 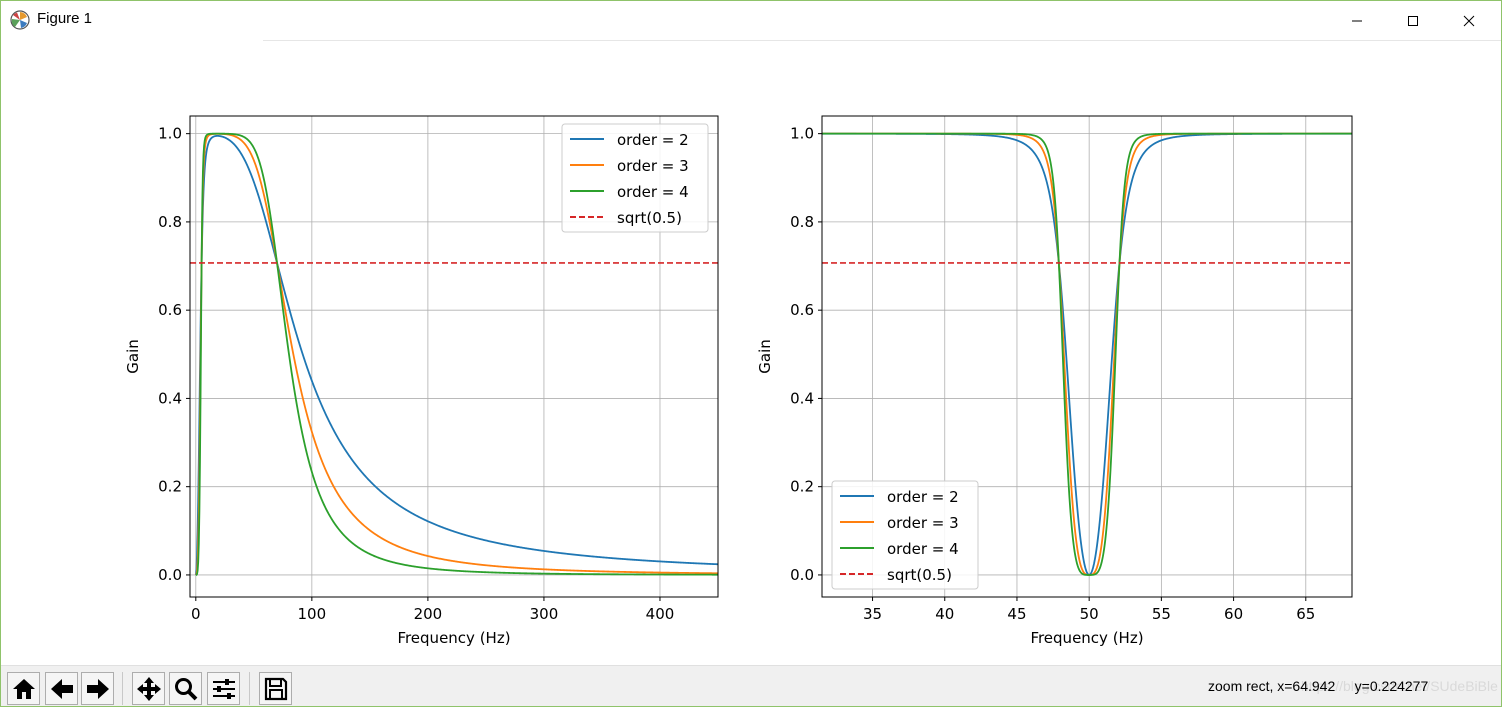 I want to click on forward-arrow-icon, so click(x=97, y=688).